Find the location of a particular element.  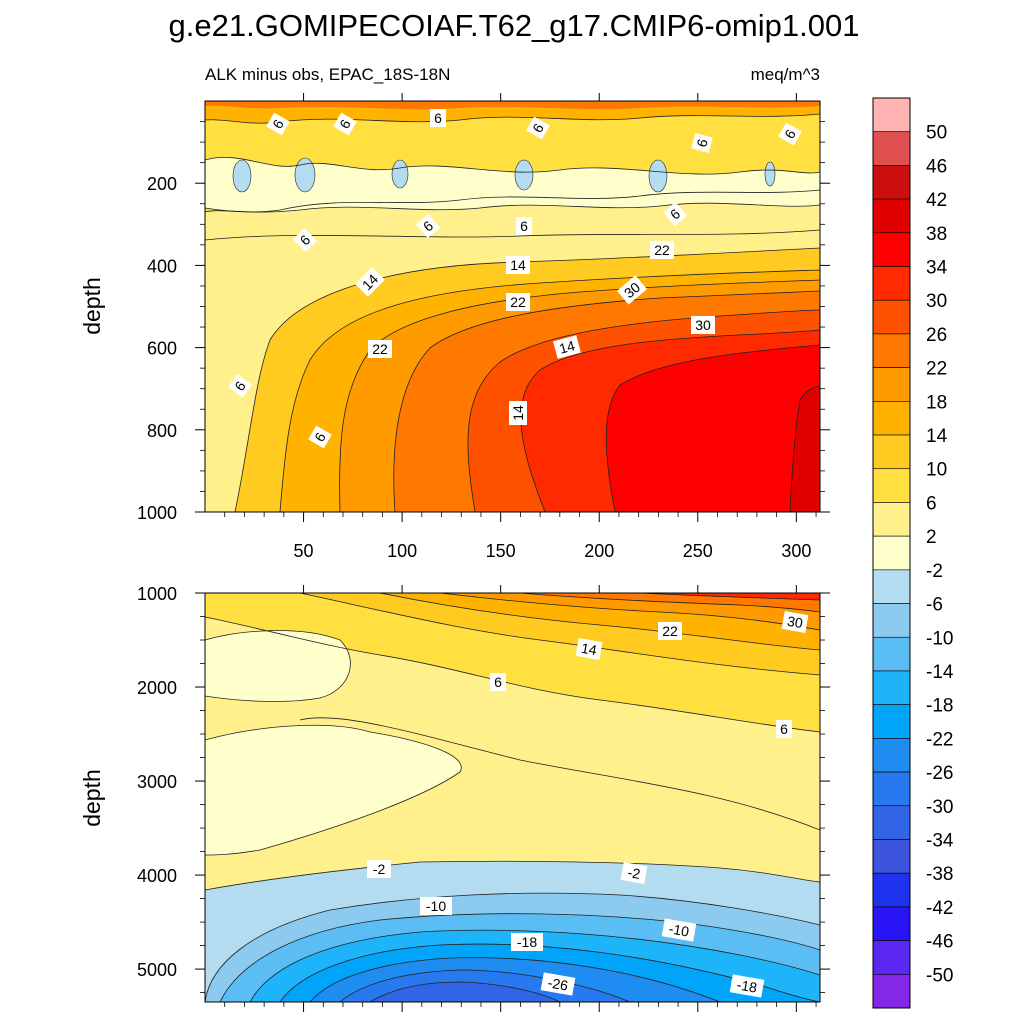

bottom-y-tick-label: 1000 is located at coordinates (157, 594).